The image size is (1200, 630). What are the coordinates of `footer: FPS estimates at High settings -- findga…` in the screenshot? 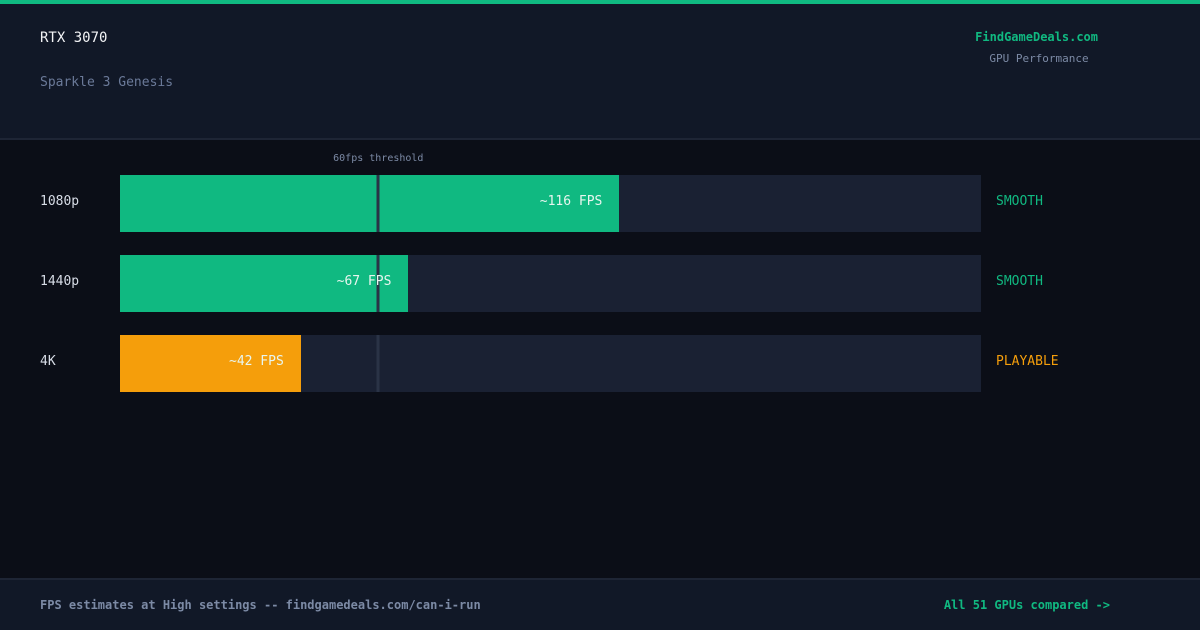 It's located at (600, 604).